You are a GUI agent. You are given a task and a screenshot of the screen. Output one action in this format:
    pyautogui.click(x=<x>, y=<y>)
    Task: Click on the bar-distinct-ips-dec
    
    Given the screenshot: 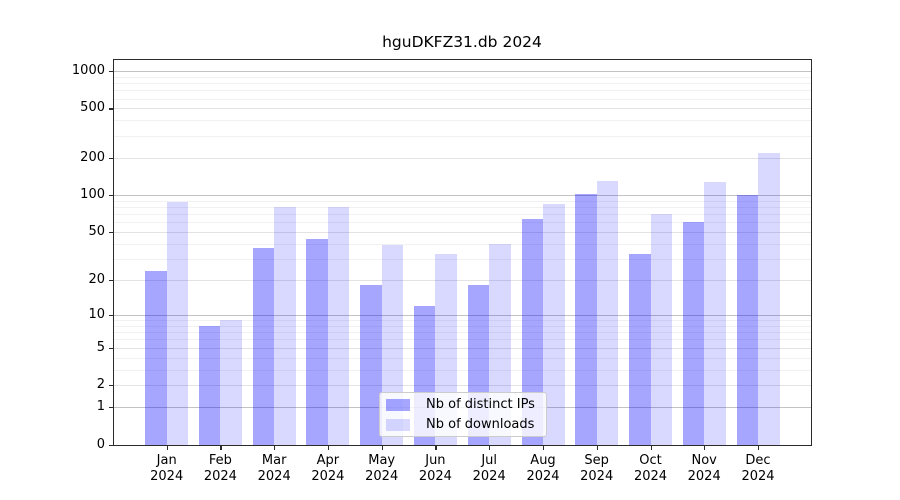 What is the action you would take?
    pyautogui.click(x=747, y=320)
    